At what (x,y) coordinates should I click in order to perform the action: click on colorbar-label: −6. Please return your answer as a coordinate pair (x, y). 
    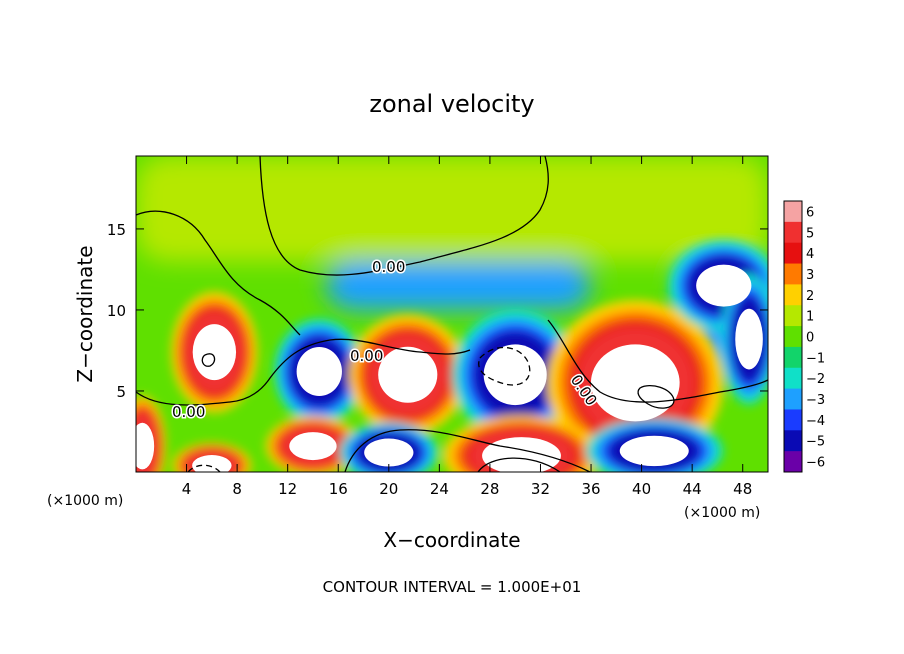
    Looking at the image, I should click on (815, 463).